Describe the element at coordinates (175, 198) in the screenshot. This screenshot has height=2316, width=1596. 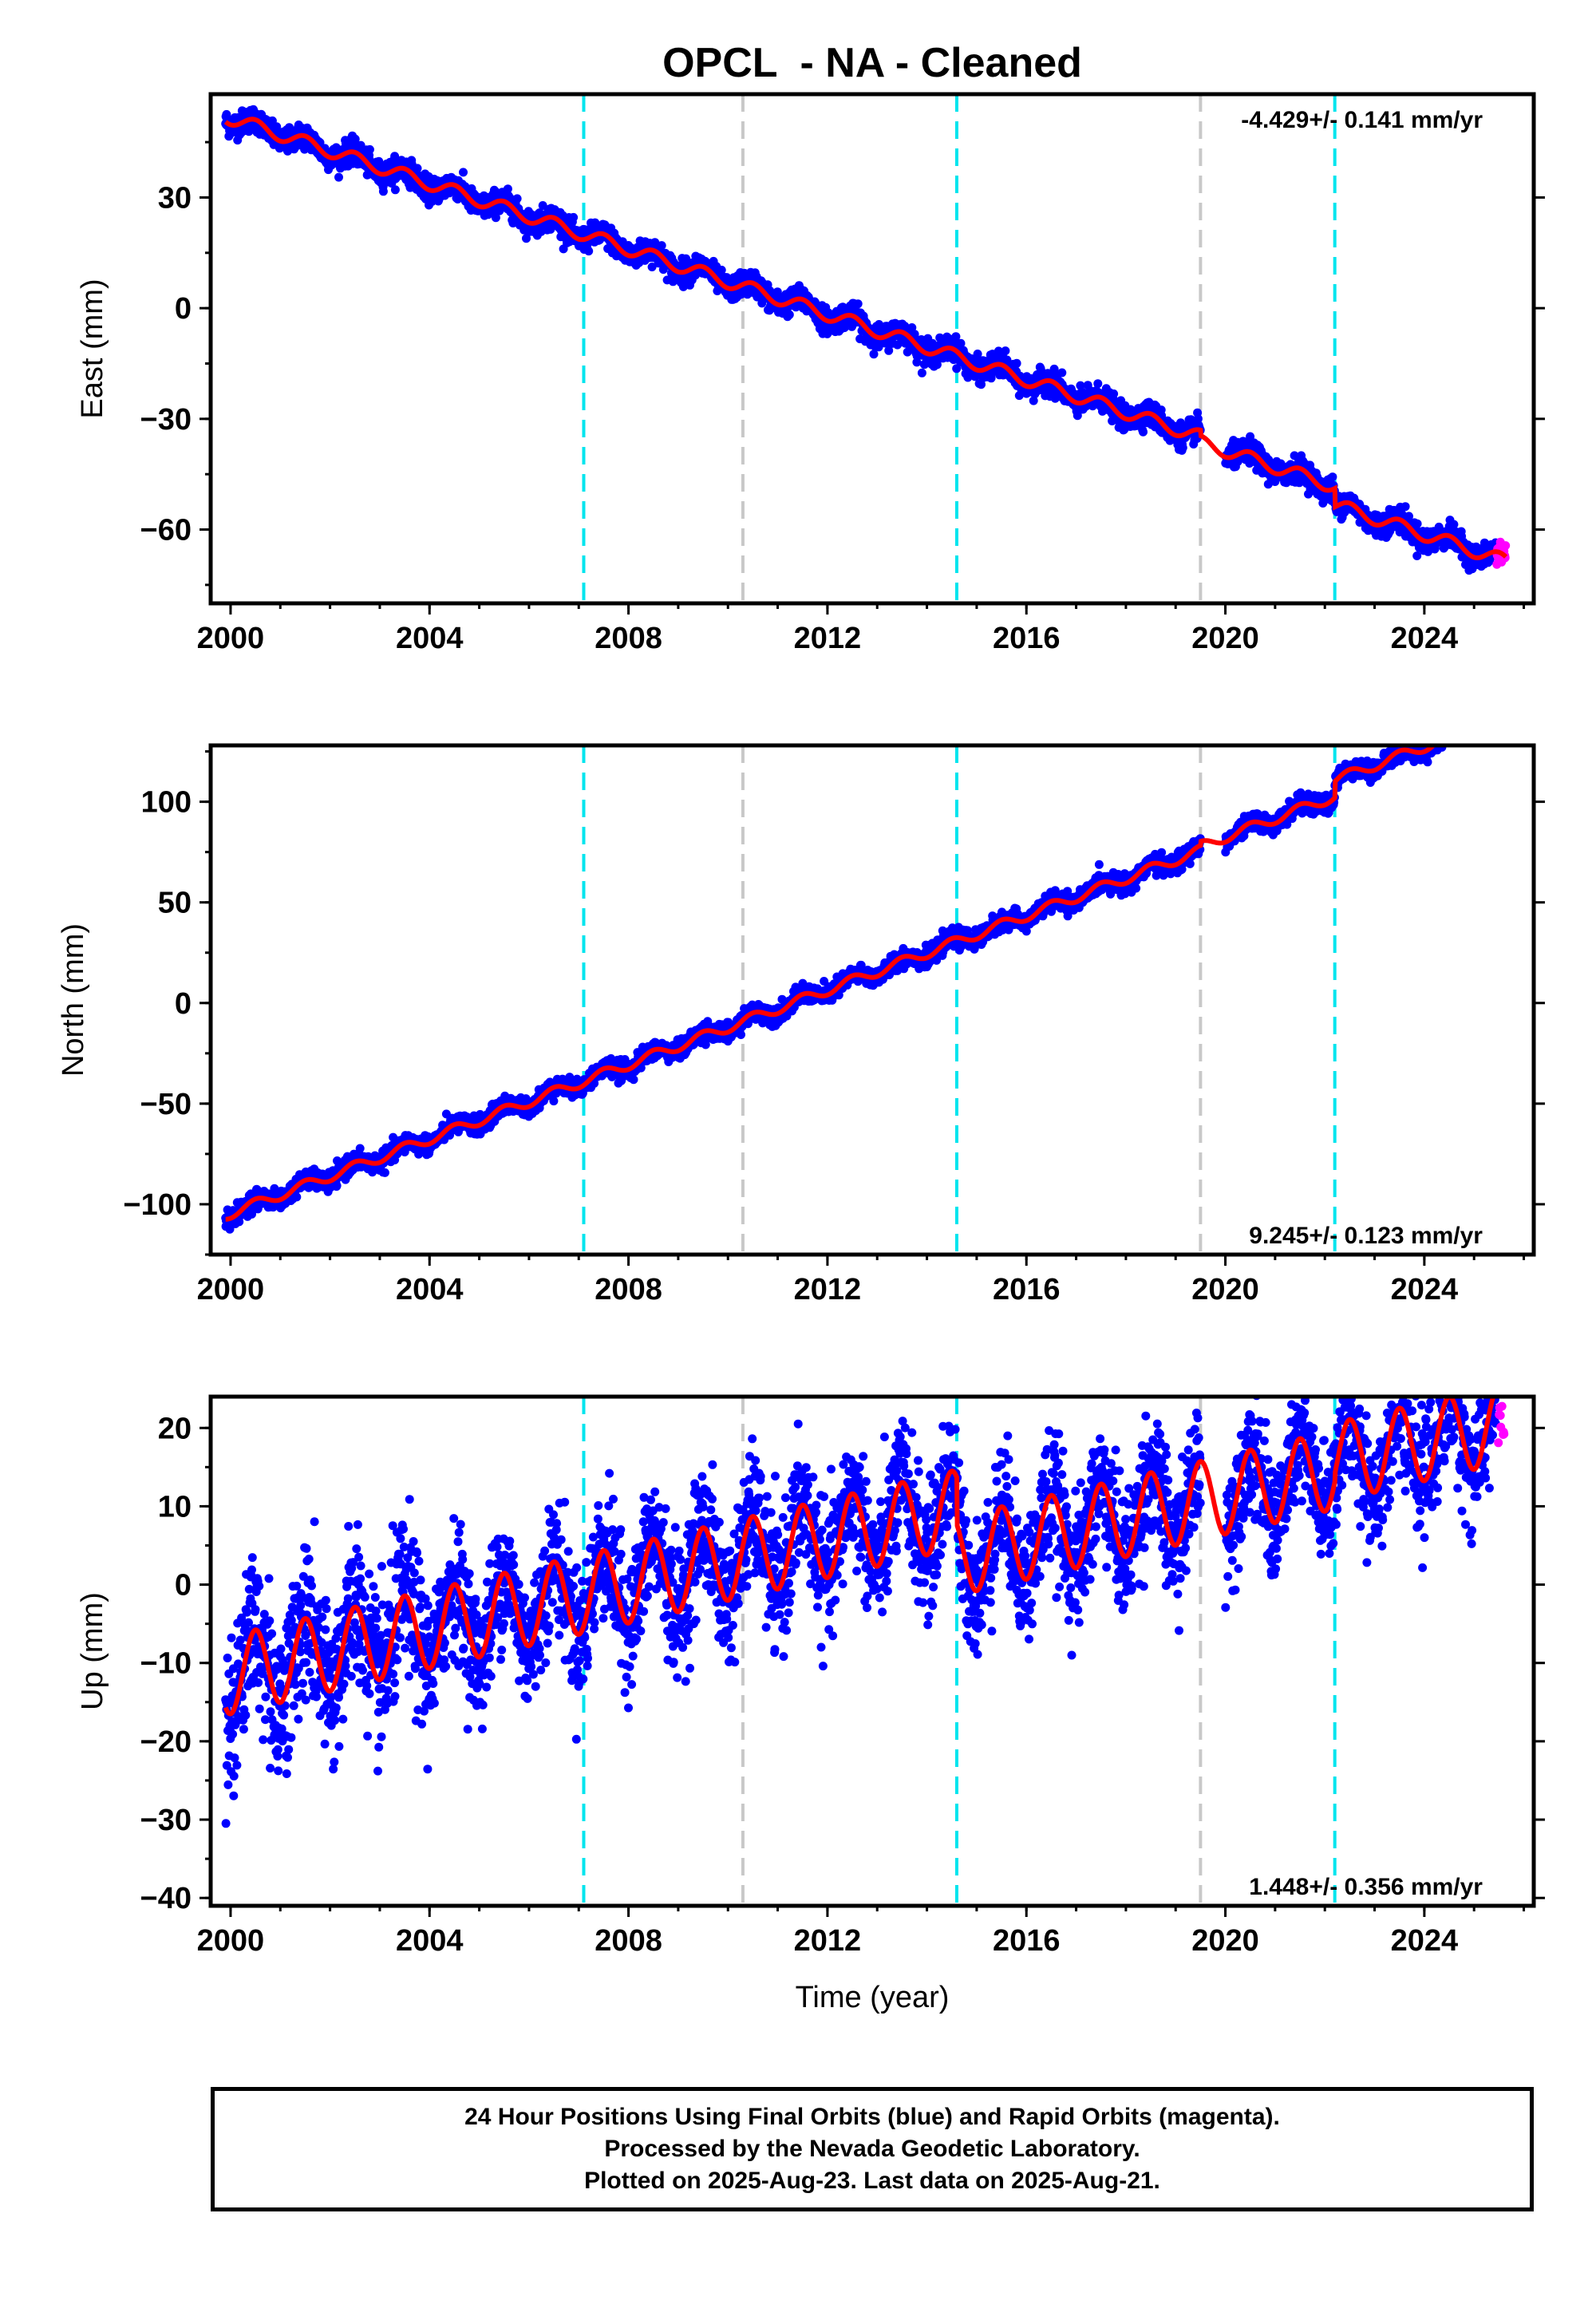
I see `y-tick-label: 30` at that location.